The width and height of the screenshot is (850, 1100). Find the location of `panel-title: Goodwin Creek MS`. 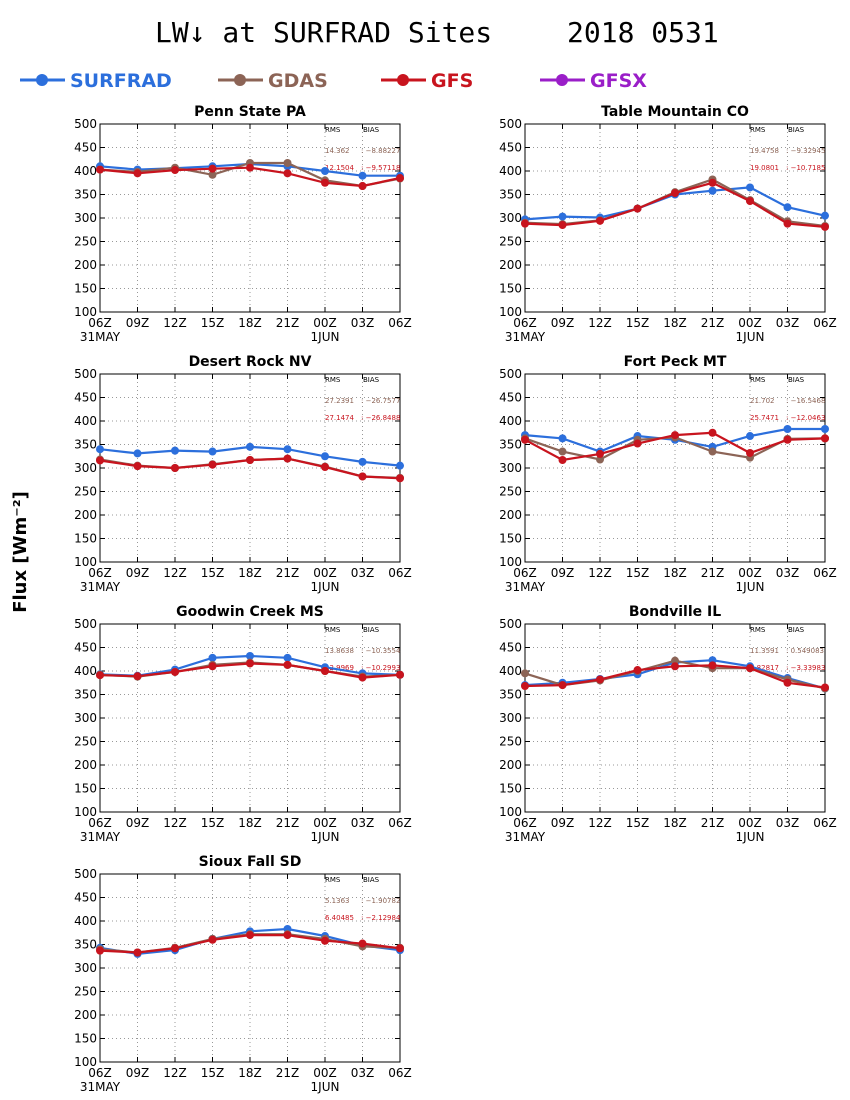

panel-title: Goodwin Creek MS is located at coordinates (250, 612).